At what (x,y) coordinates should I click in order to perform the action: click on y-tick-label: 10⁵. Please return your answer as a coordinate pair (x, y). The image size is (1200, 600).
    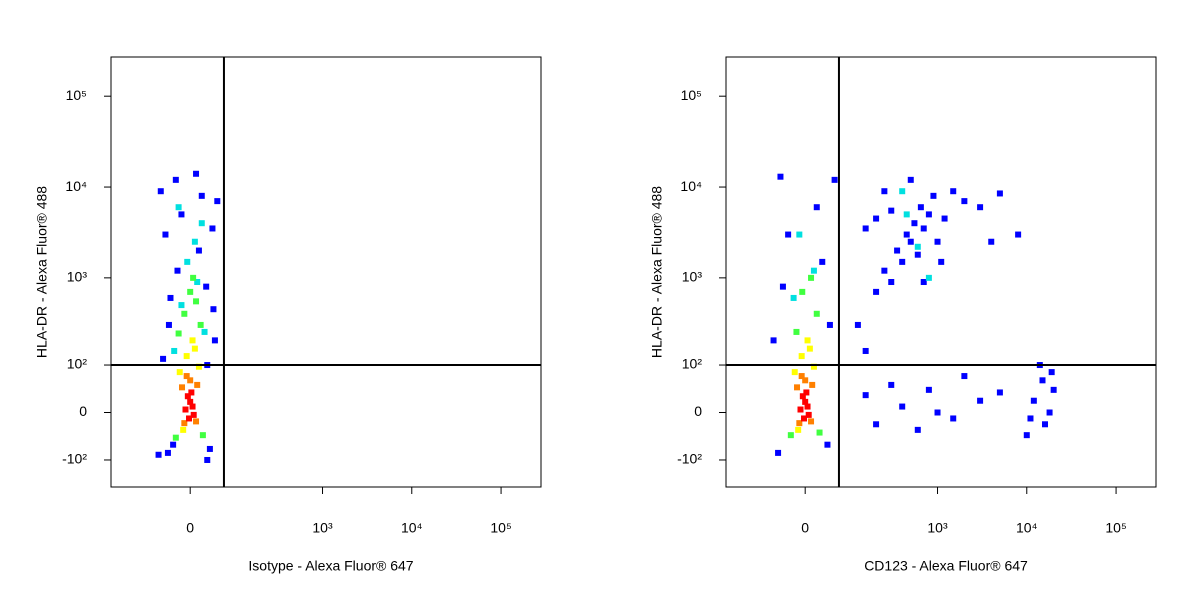
    Looking at the image, I should click on (76, 95).